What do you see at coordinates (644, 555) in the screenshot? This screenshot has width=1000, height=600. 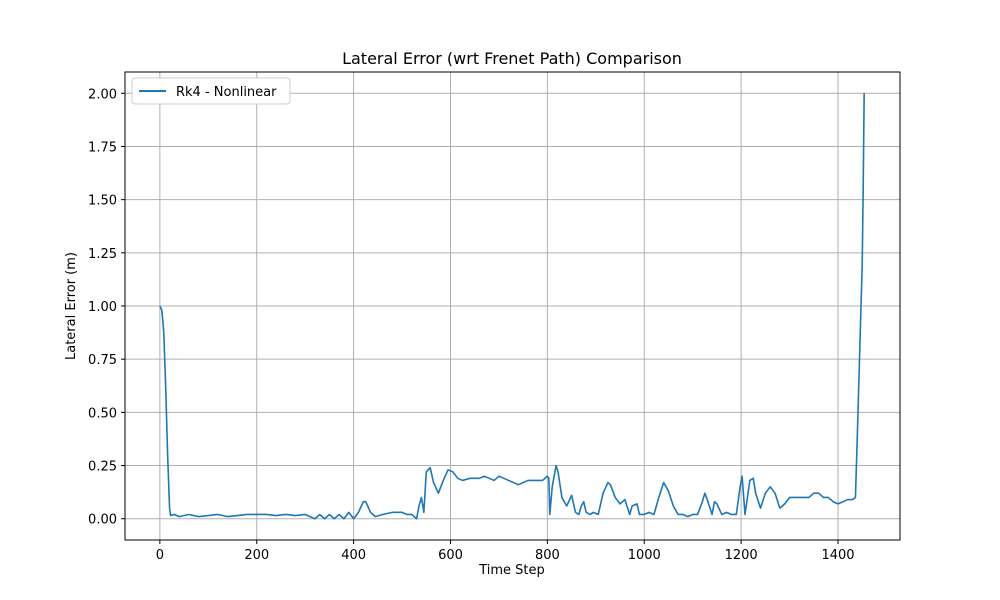 I see `x-tick-label: 1000` at bounding box center [644, 555].